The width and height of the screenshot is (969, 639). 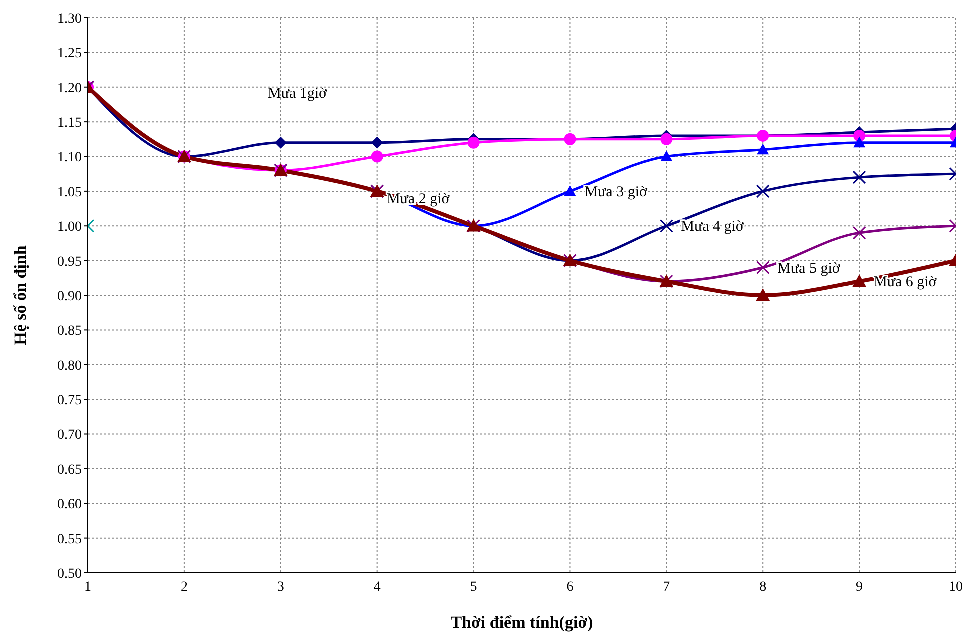 I want to click on x-tick-label: 3, so click(x=280, y=587).